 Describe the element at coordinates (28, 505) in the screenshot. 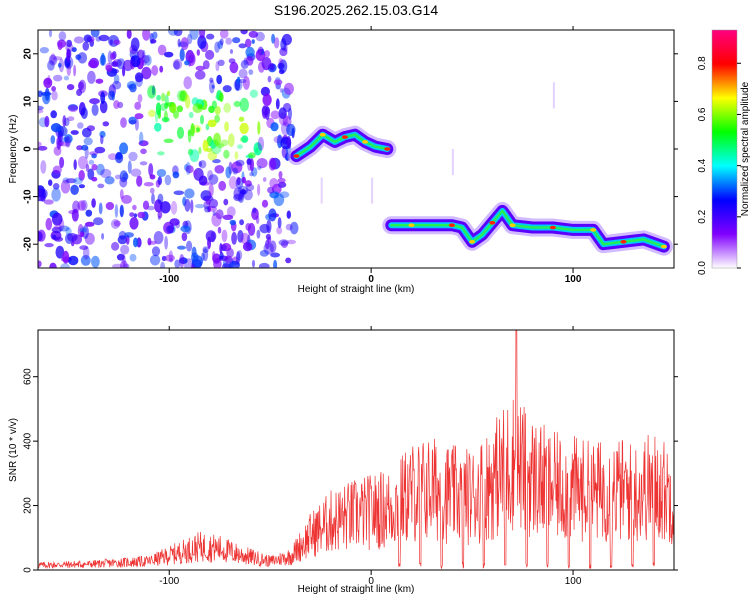

I see `y-tick-label: 200` at that location.